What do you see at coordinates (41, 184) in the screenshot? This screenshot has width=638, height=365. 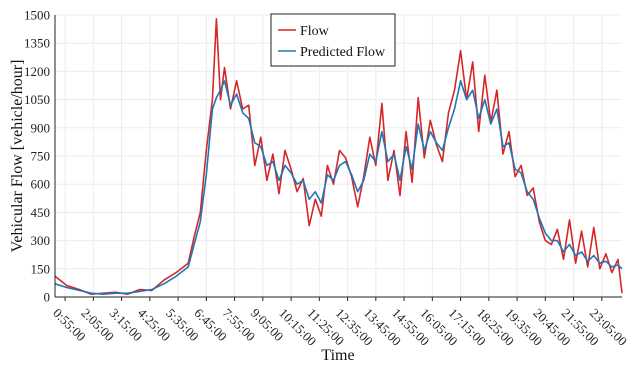 I see `y-tick-label: 600` at bounding box center [41, 184].